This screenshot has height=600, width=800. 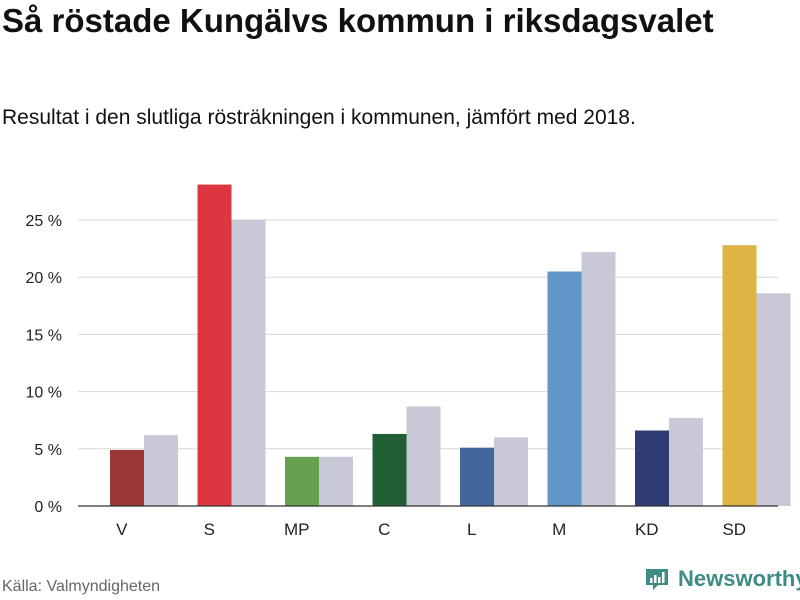 I want to click on brand-logo: Newsworthy, so click(x=722, y=579).